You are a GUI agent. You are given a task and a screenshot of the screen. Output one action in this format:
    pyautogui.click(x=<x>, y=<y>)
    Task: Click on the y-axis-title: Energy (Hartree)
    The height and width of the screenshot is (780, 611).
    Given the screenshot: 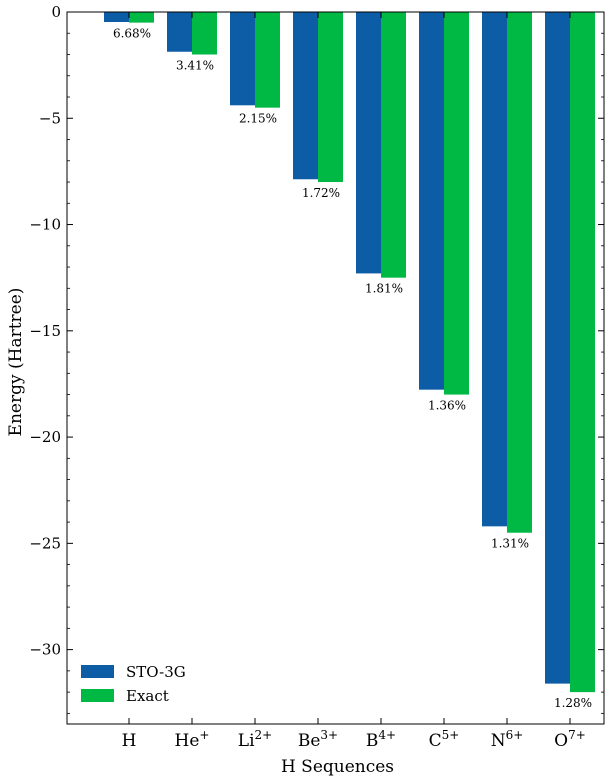 What is the action you would take?
    pyautogui.click(x=16, y=362)
    